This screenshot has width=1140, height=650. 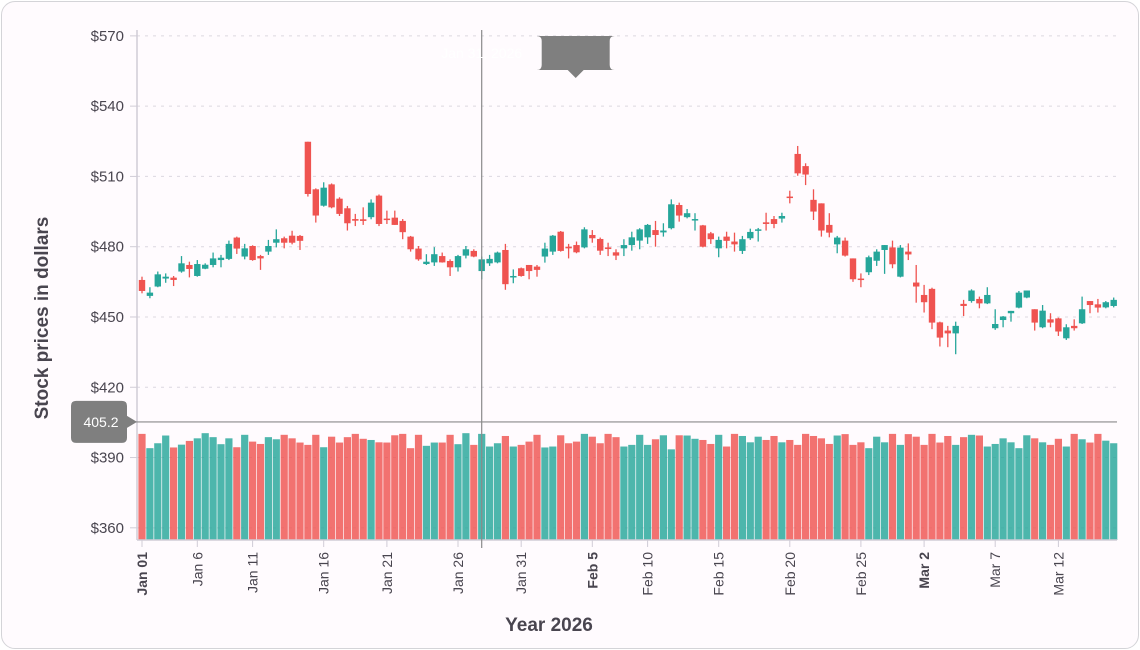 I want to click on x-crosshair-label: Jan 31, 2026, so click(x=481, y=53).